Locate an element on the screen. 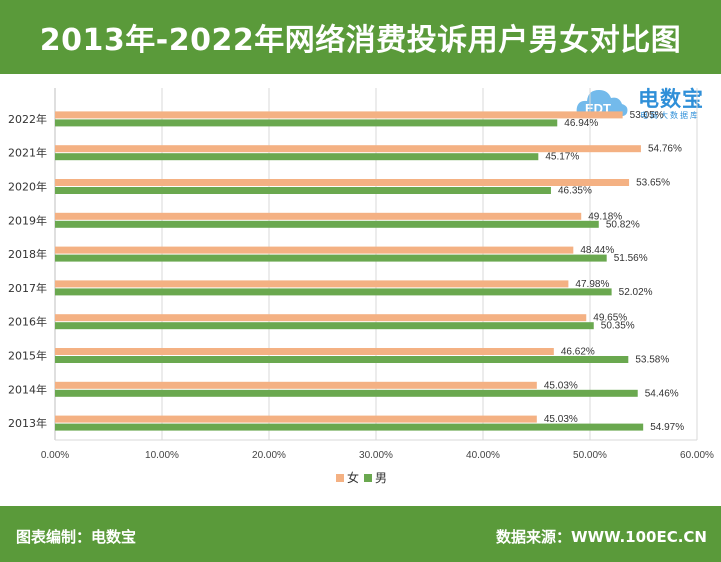 This screenshot has width=721, height=562. y-tick-label: 2019年 is located at coordinates (27, 220).